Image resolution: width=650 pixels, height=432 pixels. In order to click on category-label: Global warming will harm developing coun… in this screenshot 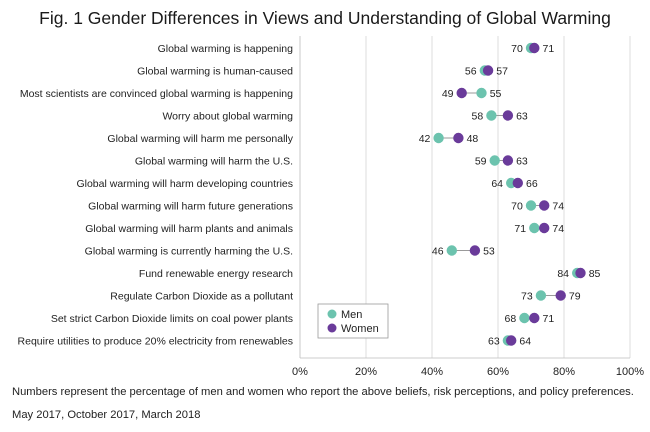, I will do `click(184, 184)`.